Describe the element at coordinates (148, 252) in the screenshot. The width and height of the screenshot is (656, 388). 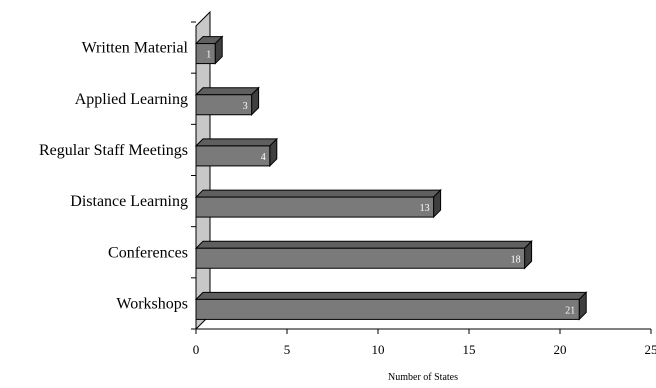
I see `category-label-conferences: Conferences` at that location.